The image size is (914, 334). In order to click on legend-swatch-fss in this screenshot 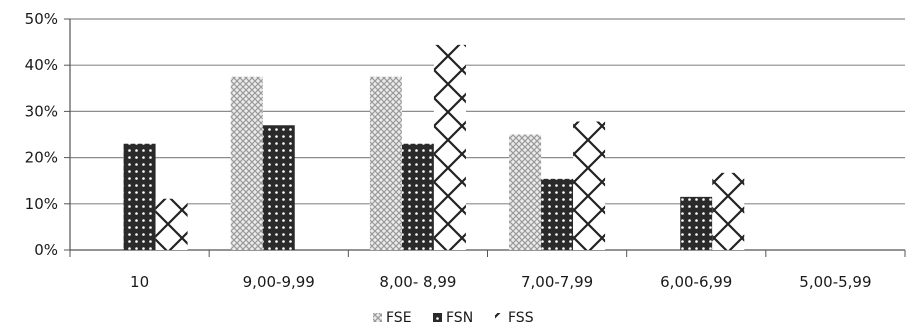, I will do `click(499, 317)`.